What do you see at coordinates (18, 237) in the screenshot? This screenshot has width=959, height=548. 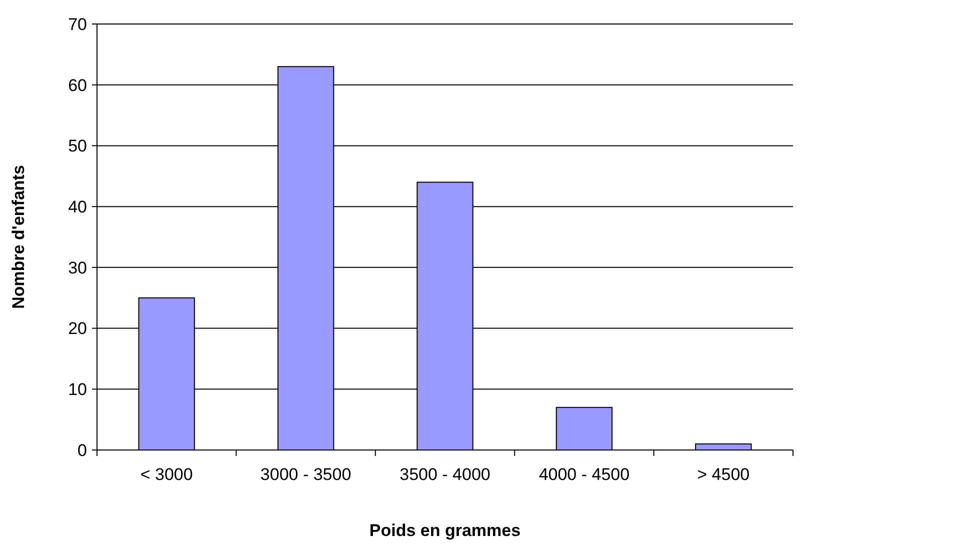 I see `y-axis-title: Nombre d'enfants` at bounding box center [18, 237].